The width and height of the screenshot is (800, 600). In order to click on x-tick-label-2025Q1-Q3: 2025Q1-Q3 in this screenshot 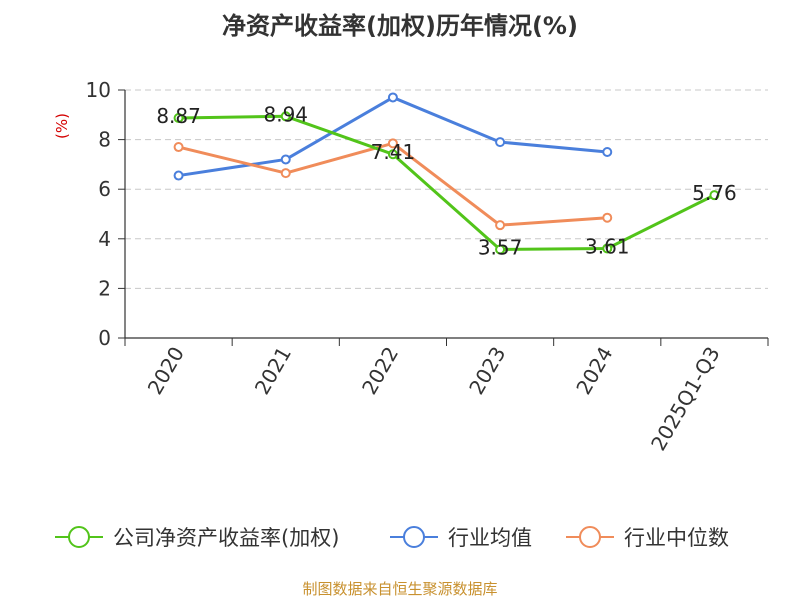, I will do `click(685, 399)`.